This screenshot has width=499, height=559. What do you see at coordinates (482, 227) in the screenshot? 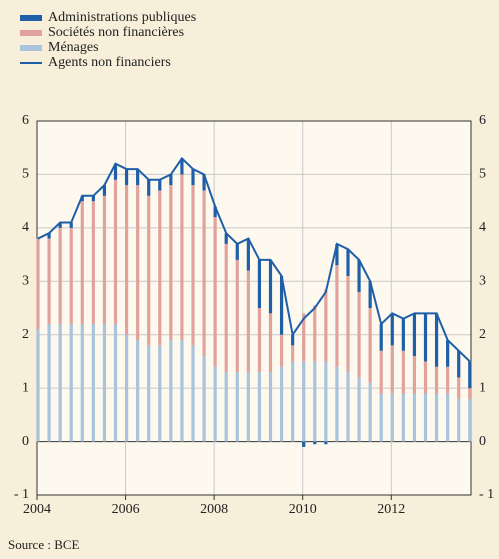
I see `y2-tick-label: 4` at bounding box center [482, 227].